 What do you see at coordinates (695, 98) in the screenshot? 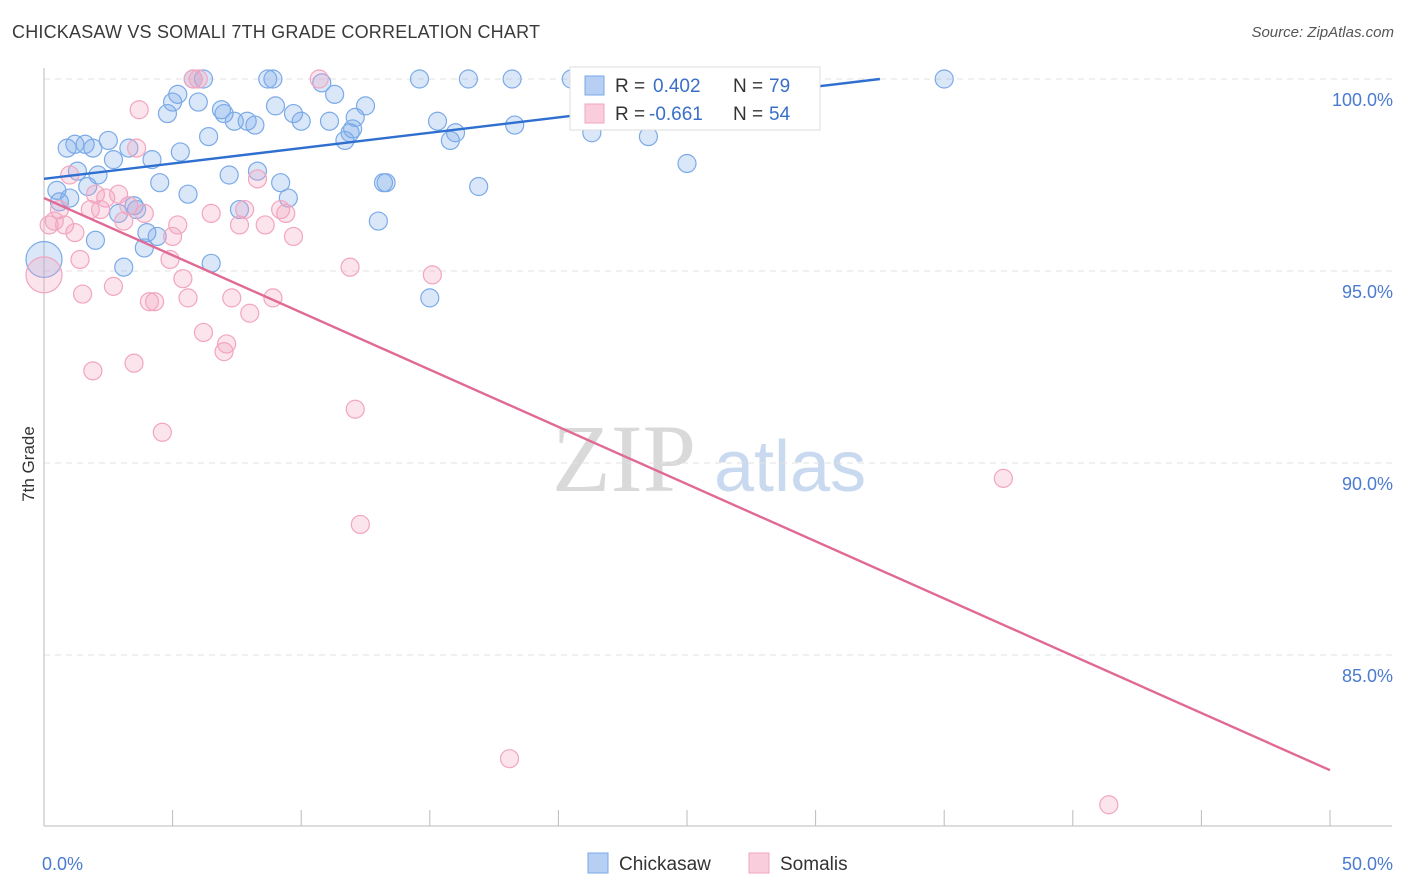
I see `legend-box: R = 0.402 N = 79 R = -0.661 N = 54` at bounding box center [695, 98].